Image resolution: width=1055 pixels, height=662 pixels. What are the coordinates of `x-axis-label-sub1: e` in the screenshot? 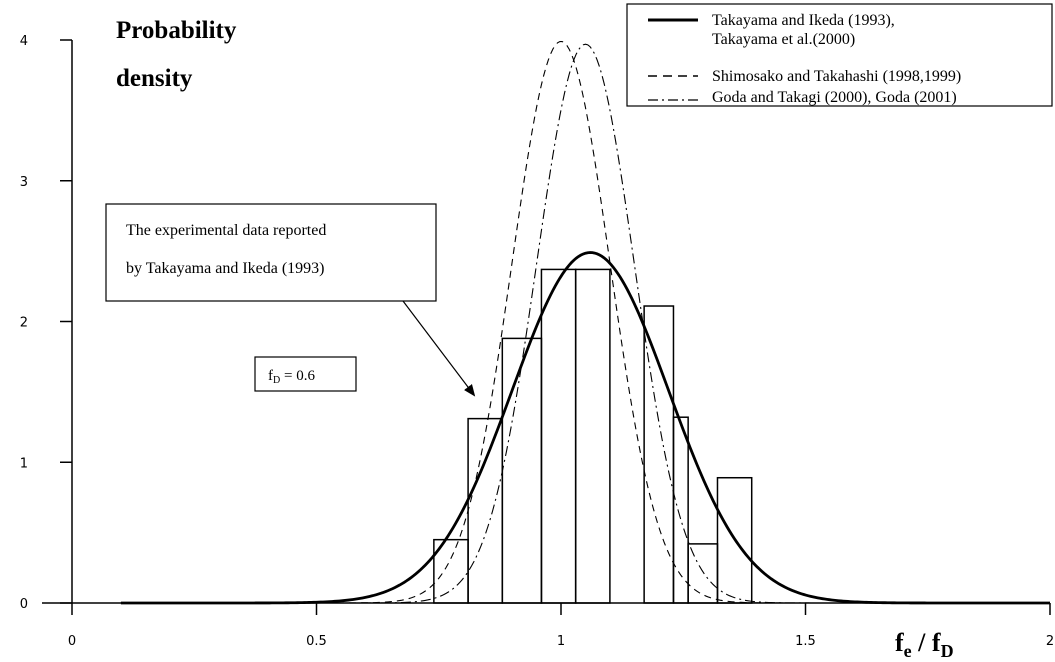 It's located at (908, 651).